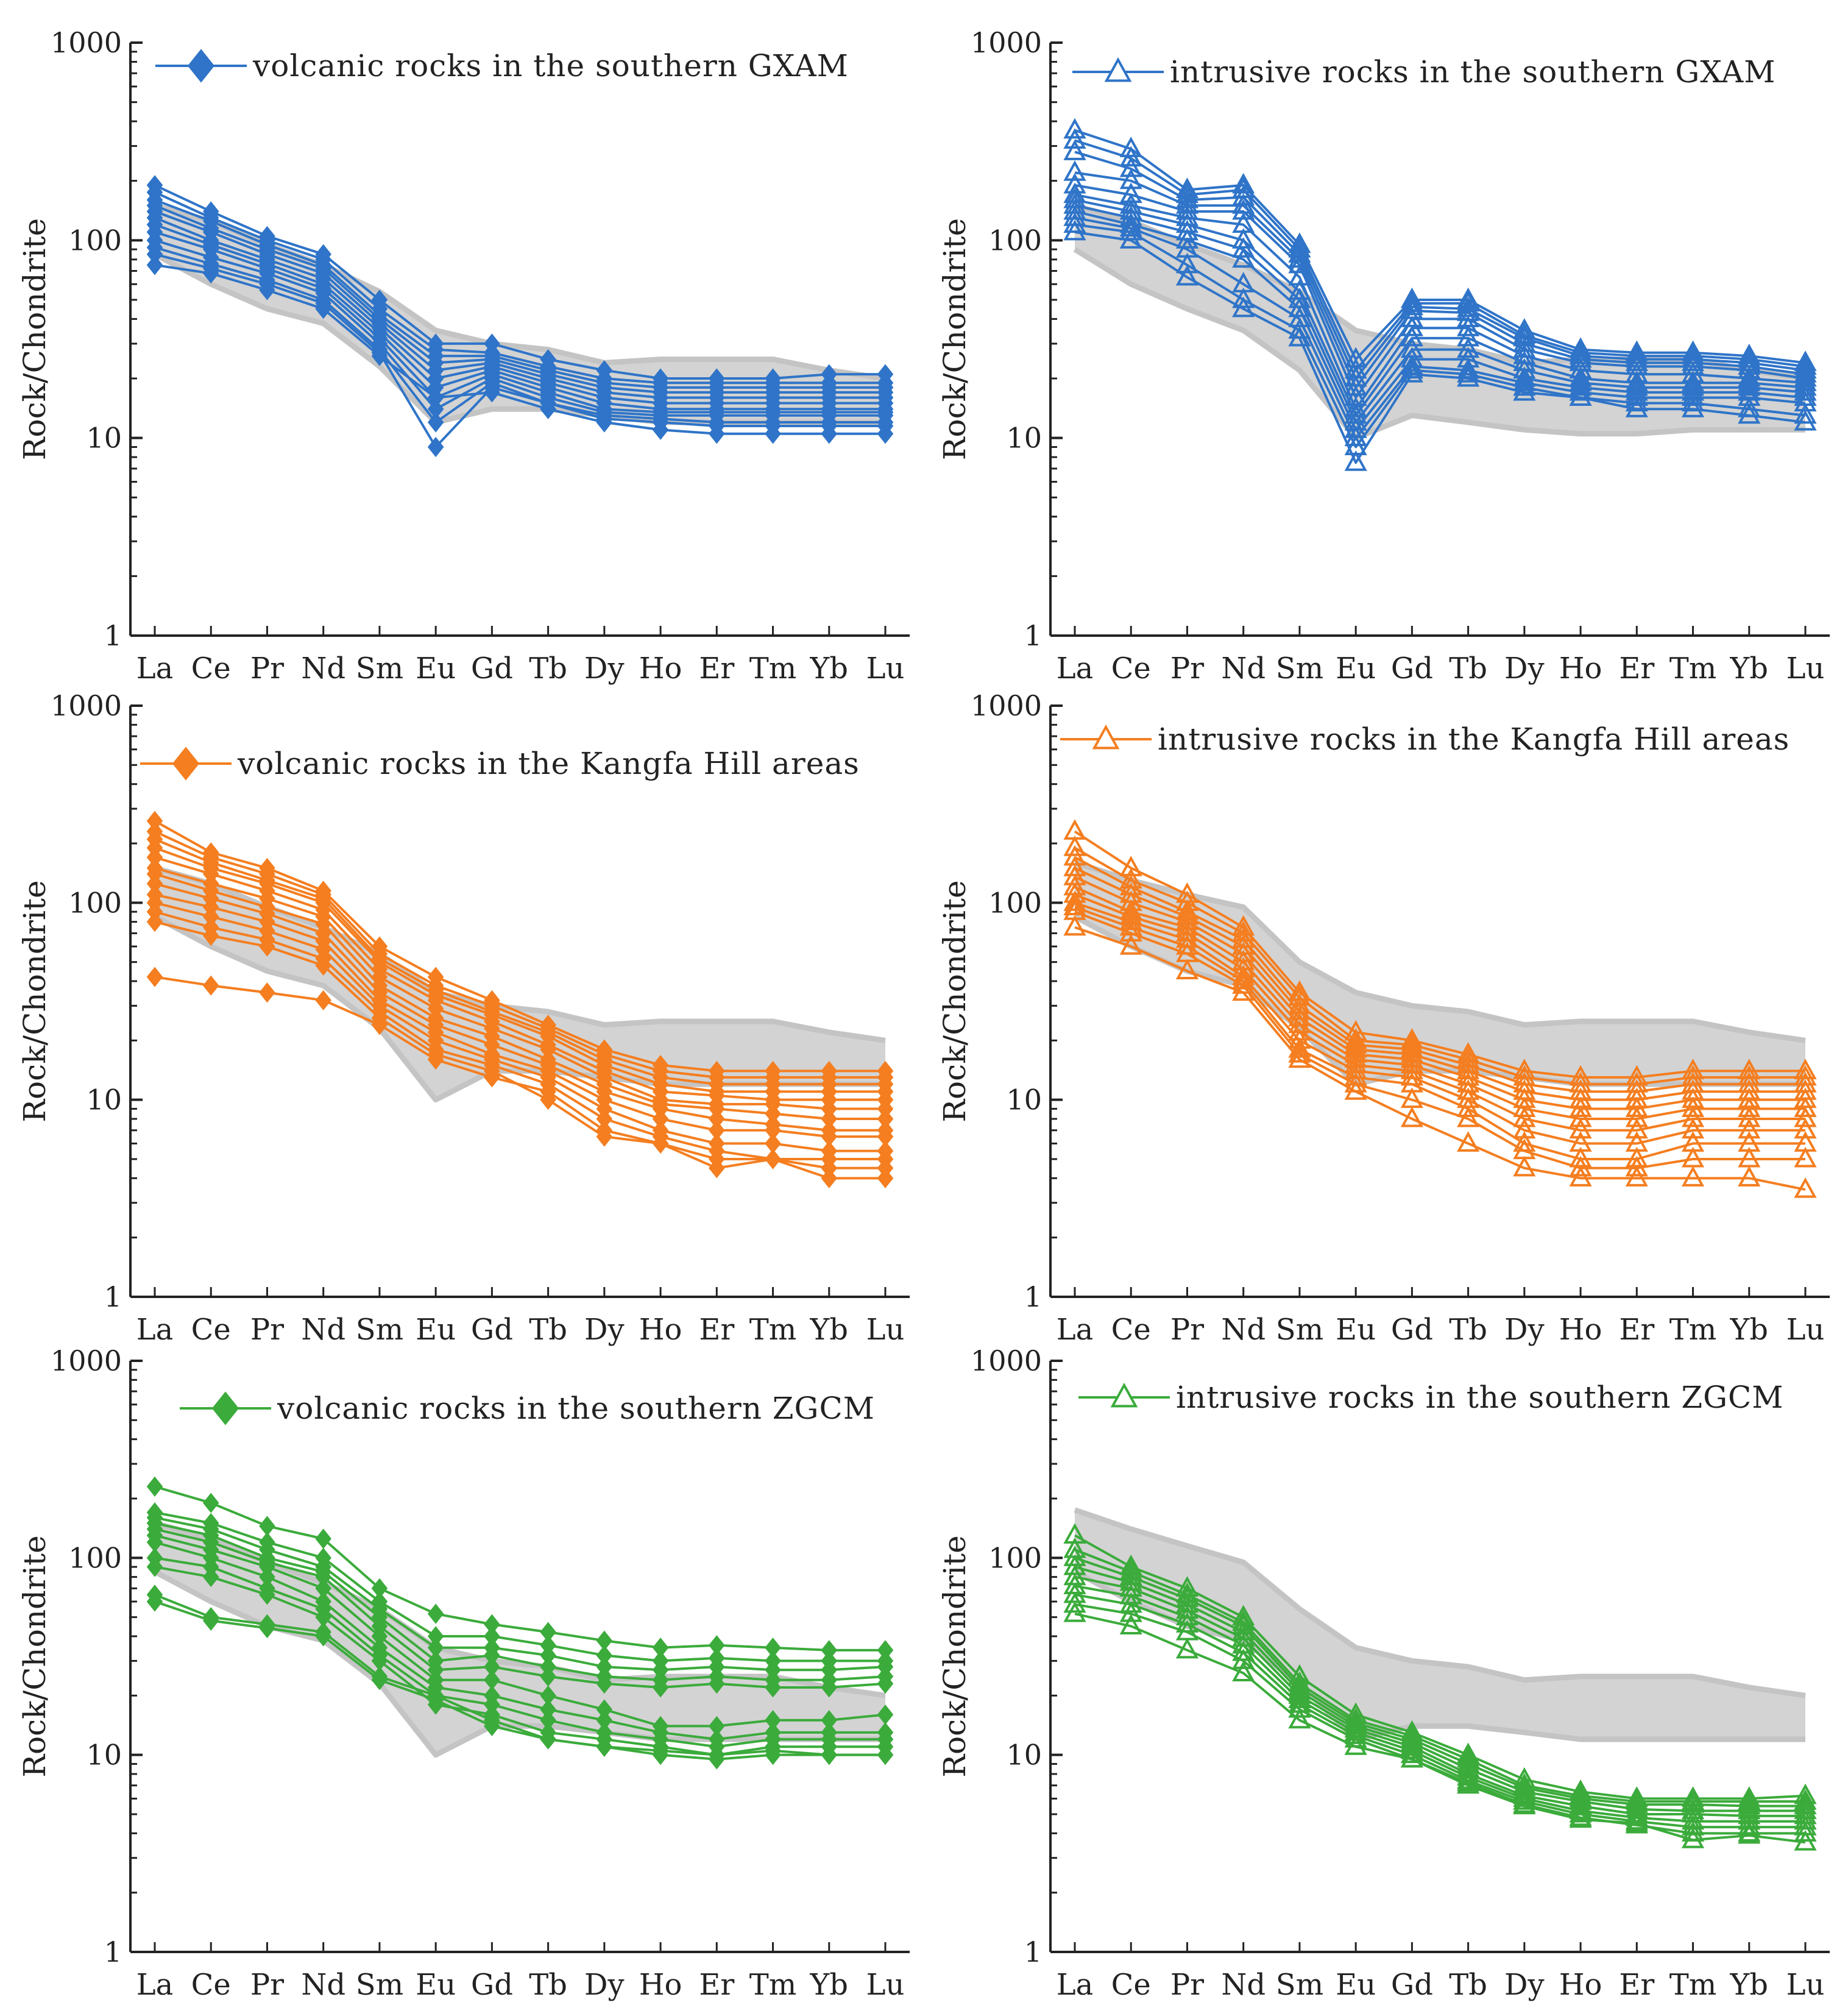 Image resolution: width=1848 pixels, height=2008 pixels. Describe the element at coordinates (501, 65) in the screenshot. I see `legend: volcanic rocks in the southern GXAM` at that location.